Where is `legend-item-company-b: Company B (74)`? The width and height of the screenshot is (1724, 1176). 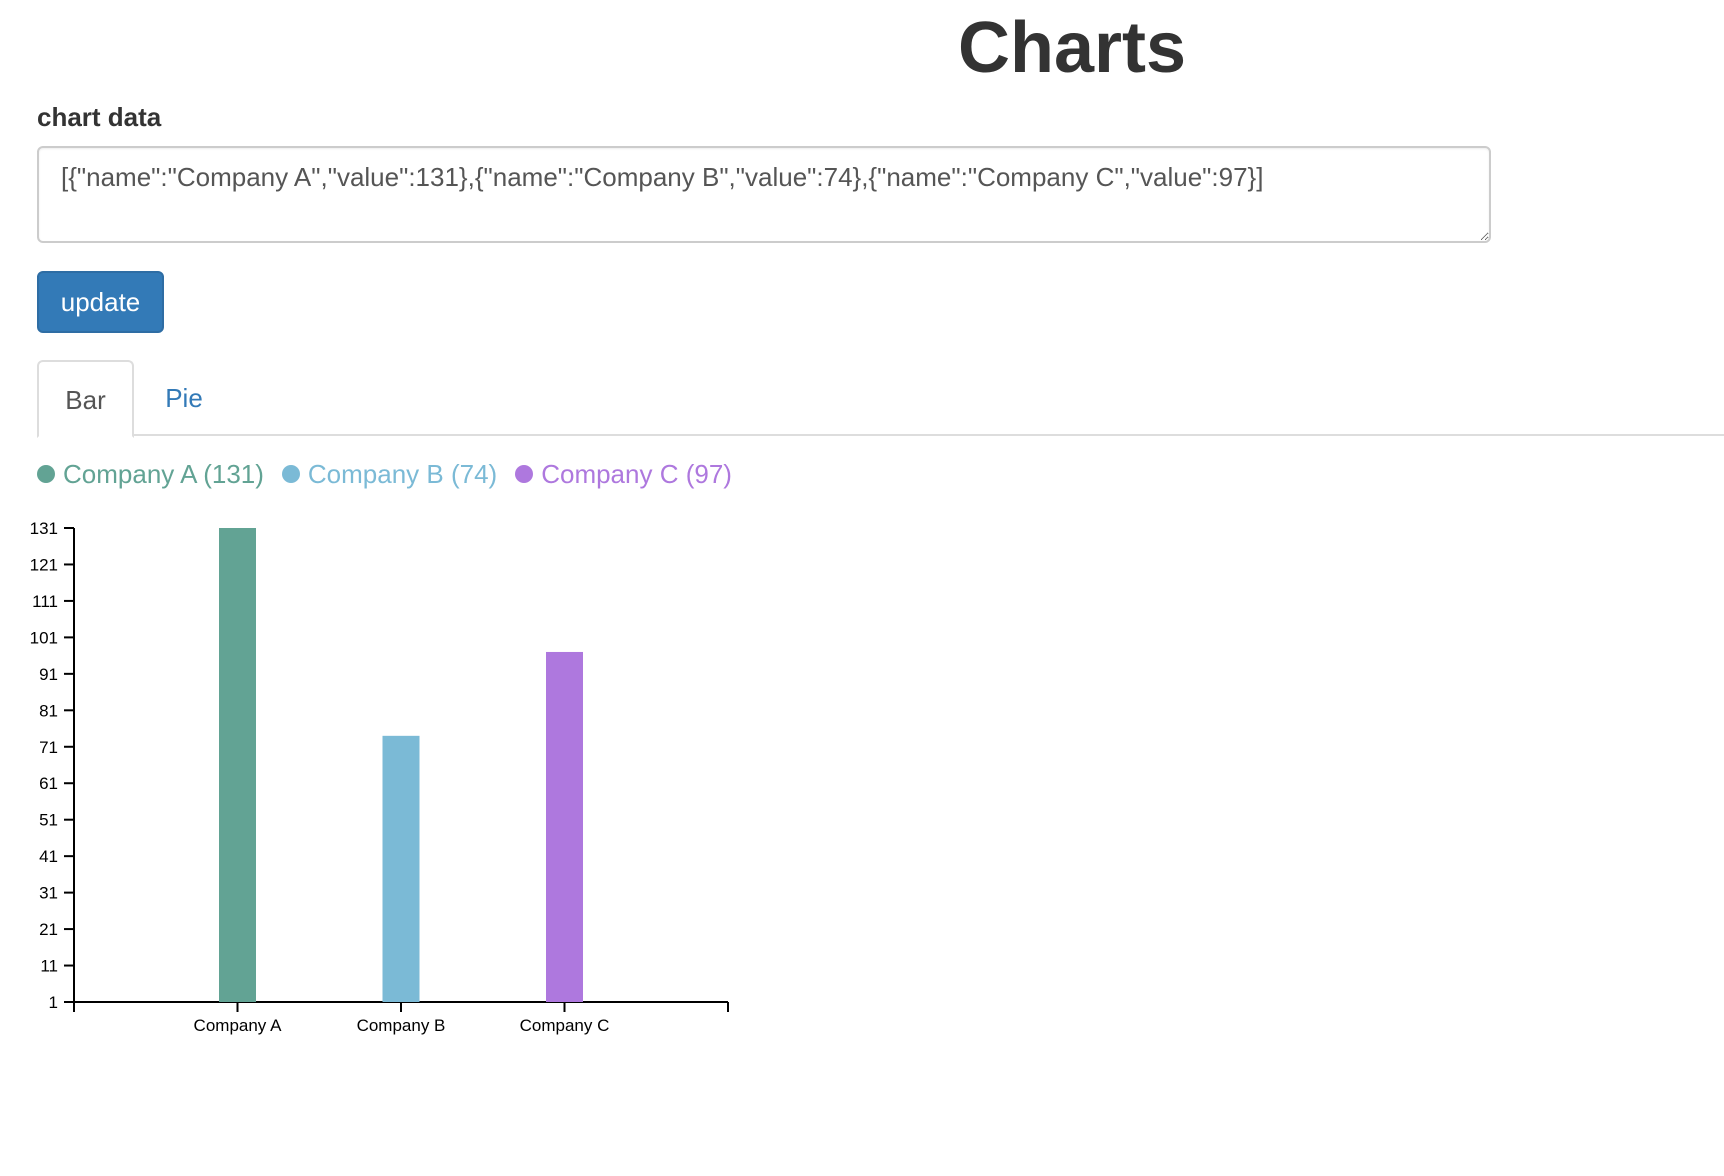 legend-item-company-b: Company B (74) is located at coordinates (389, 474).